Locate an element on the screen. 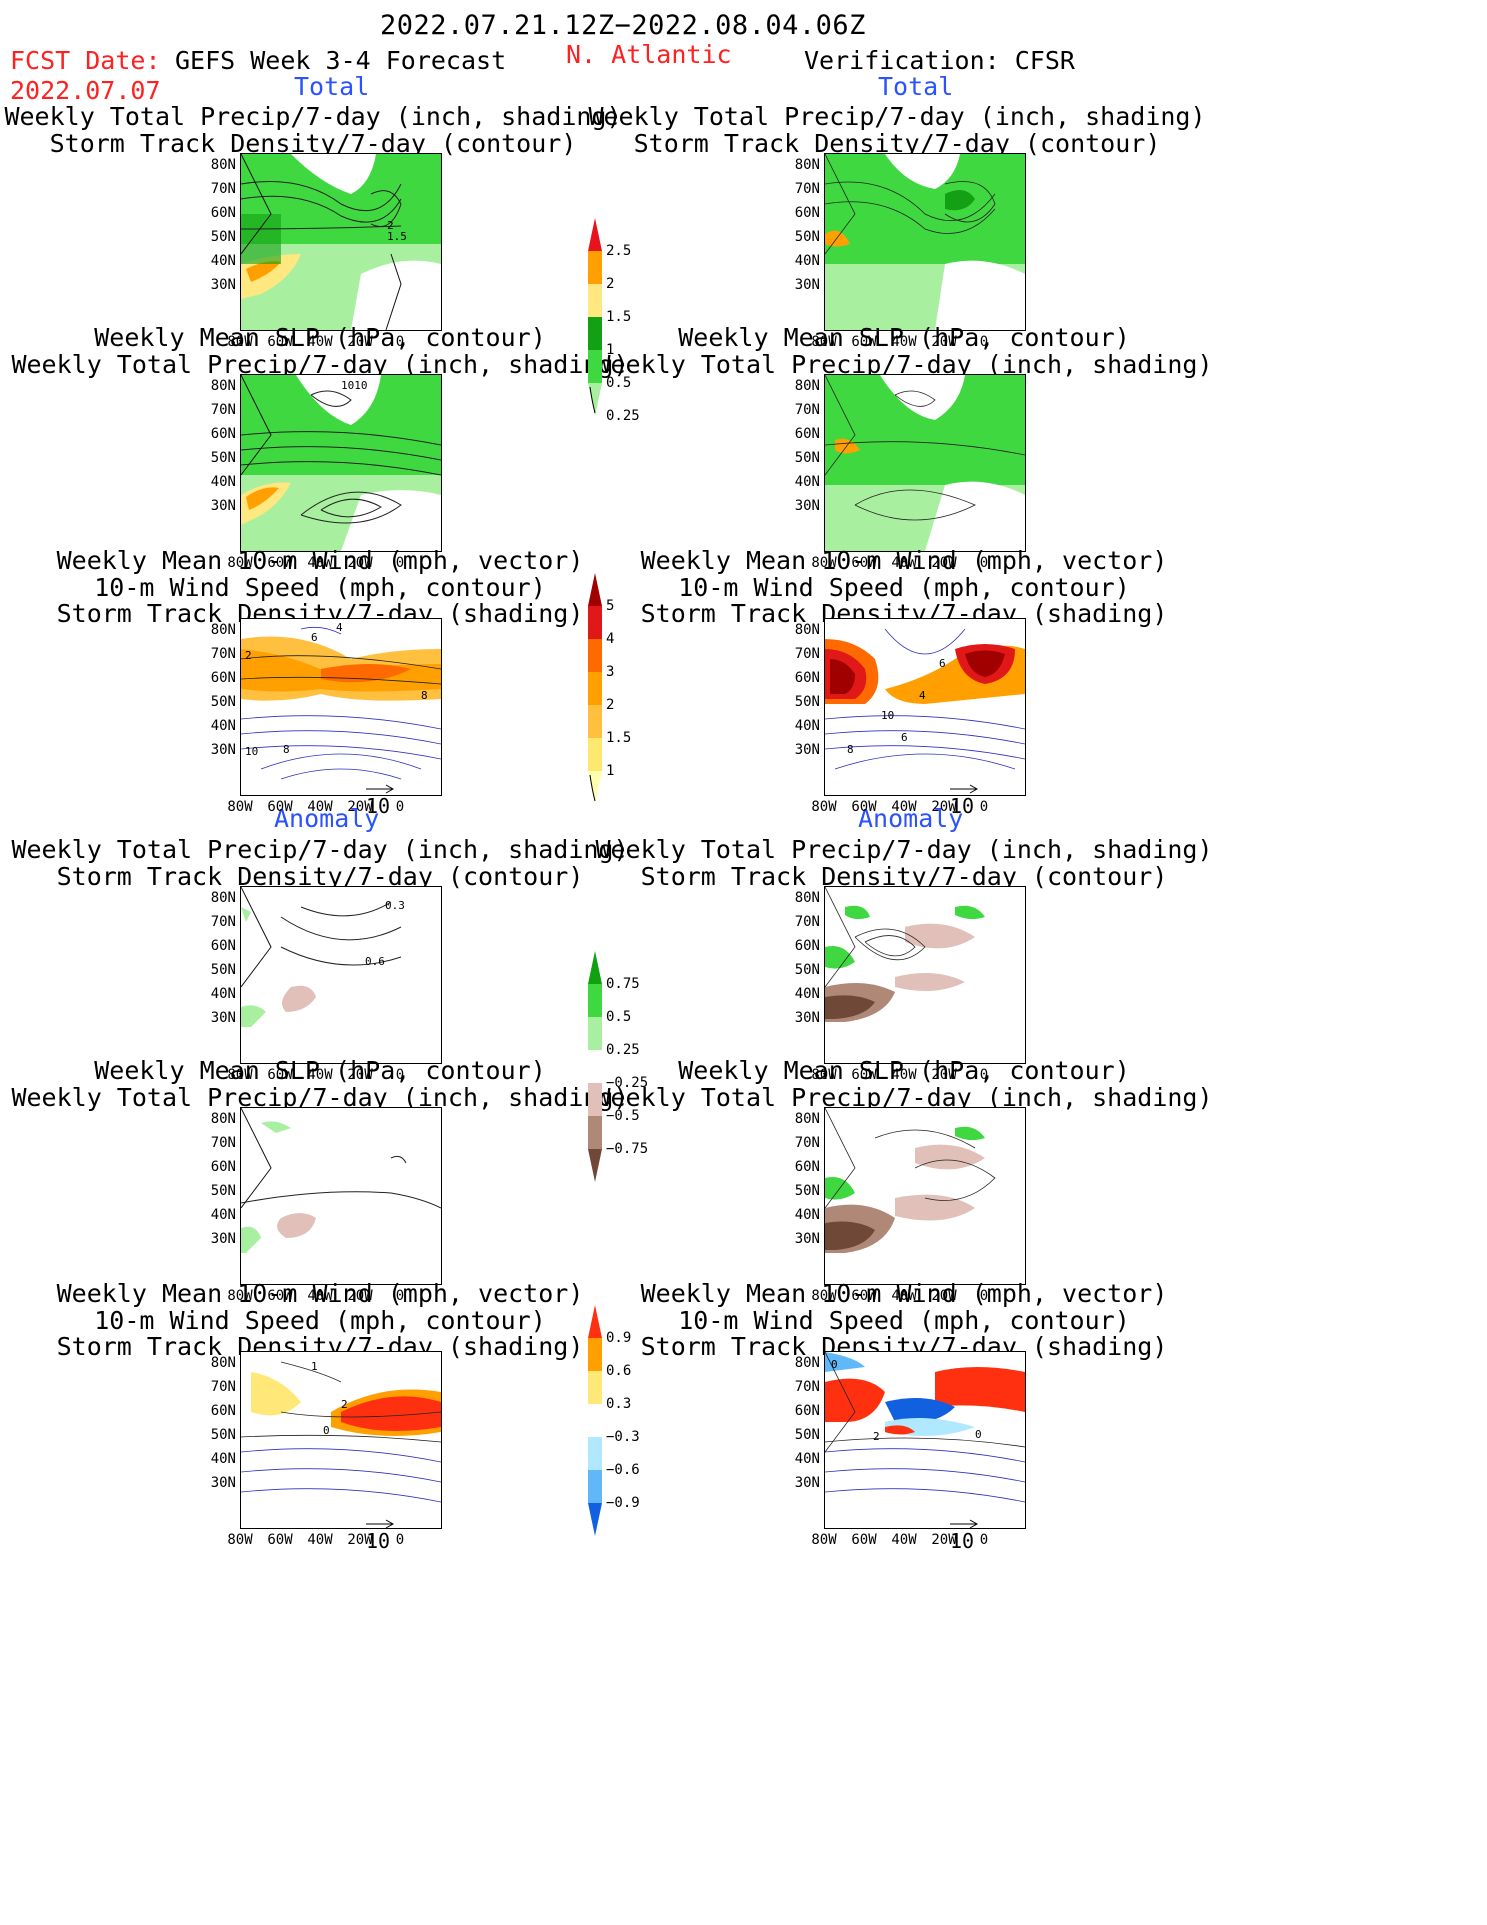 This screenshot has height=1925, width=1487. vector-scale-left-total: 10 is located at coordinates (381, 801).